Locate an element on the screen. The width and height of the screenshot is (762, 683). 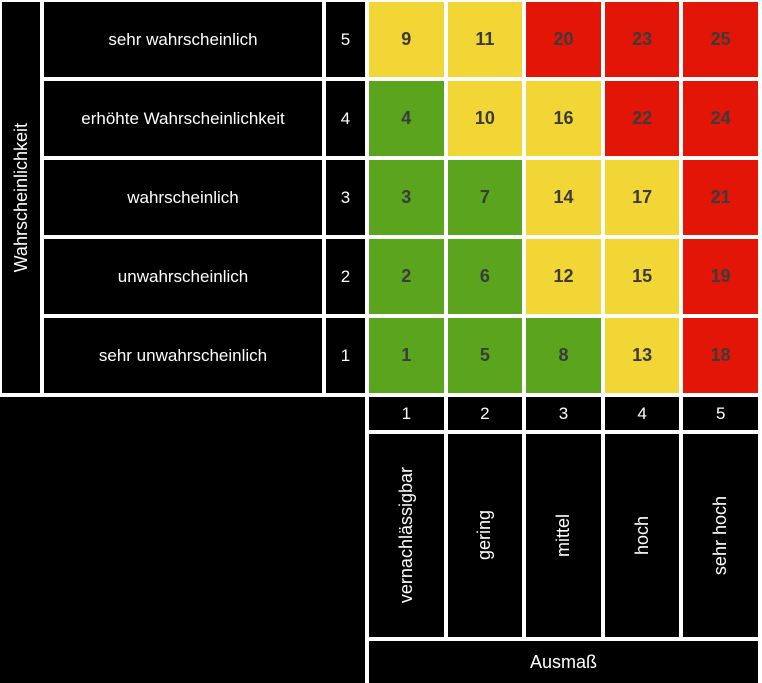
risk-cell: 8 is located at coordinates (563, 355).